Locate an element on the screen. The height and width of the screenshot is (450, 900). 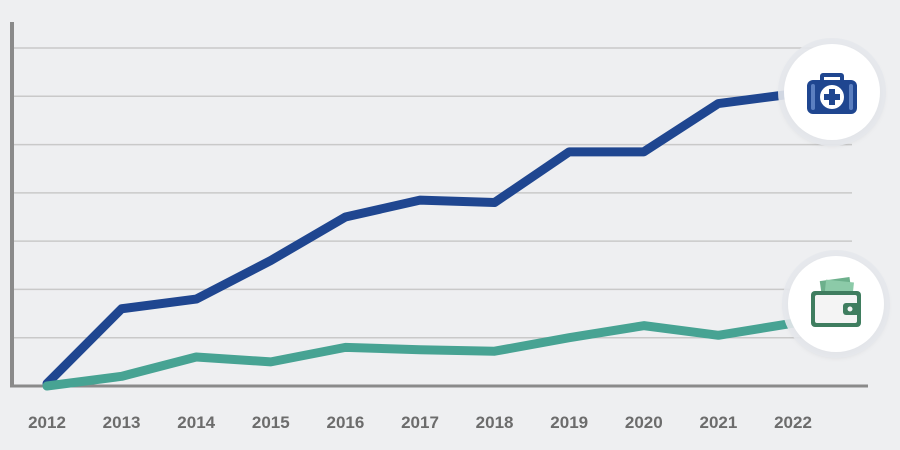
x-tick-label: 2016 is located at coordinates (345, 422).